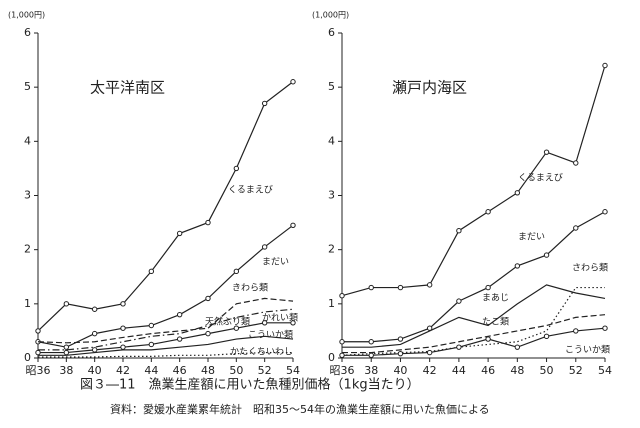 This screenshot has width=640, height=428. What do you see at coordinates (459, 370) in the screenshot?
I see `x-tick-label: 44` at bounding box center [459, 370].